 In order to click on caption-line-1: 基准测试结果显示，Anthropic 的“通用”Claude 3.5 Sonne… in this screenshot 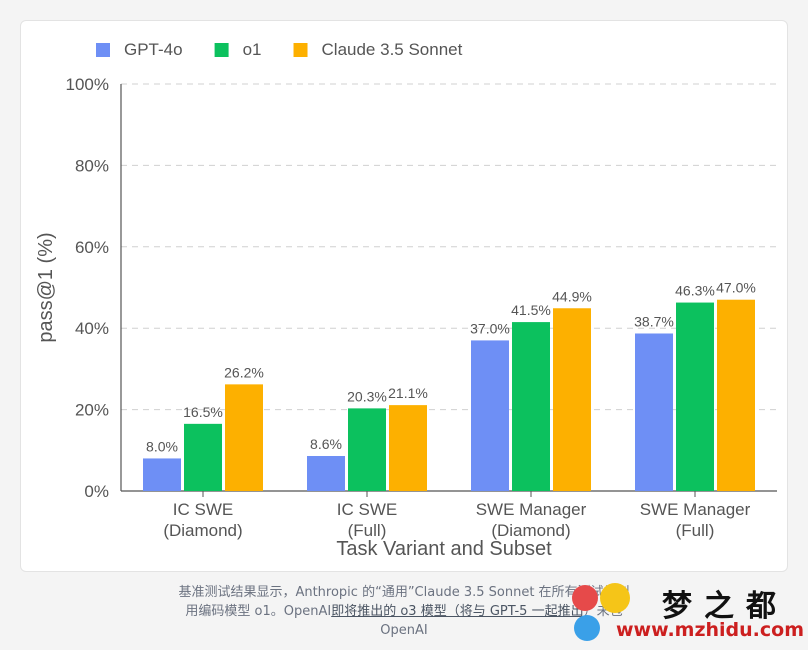, I will do `click(404, 592)`.